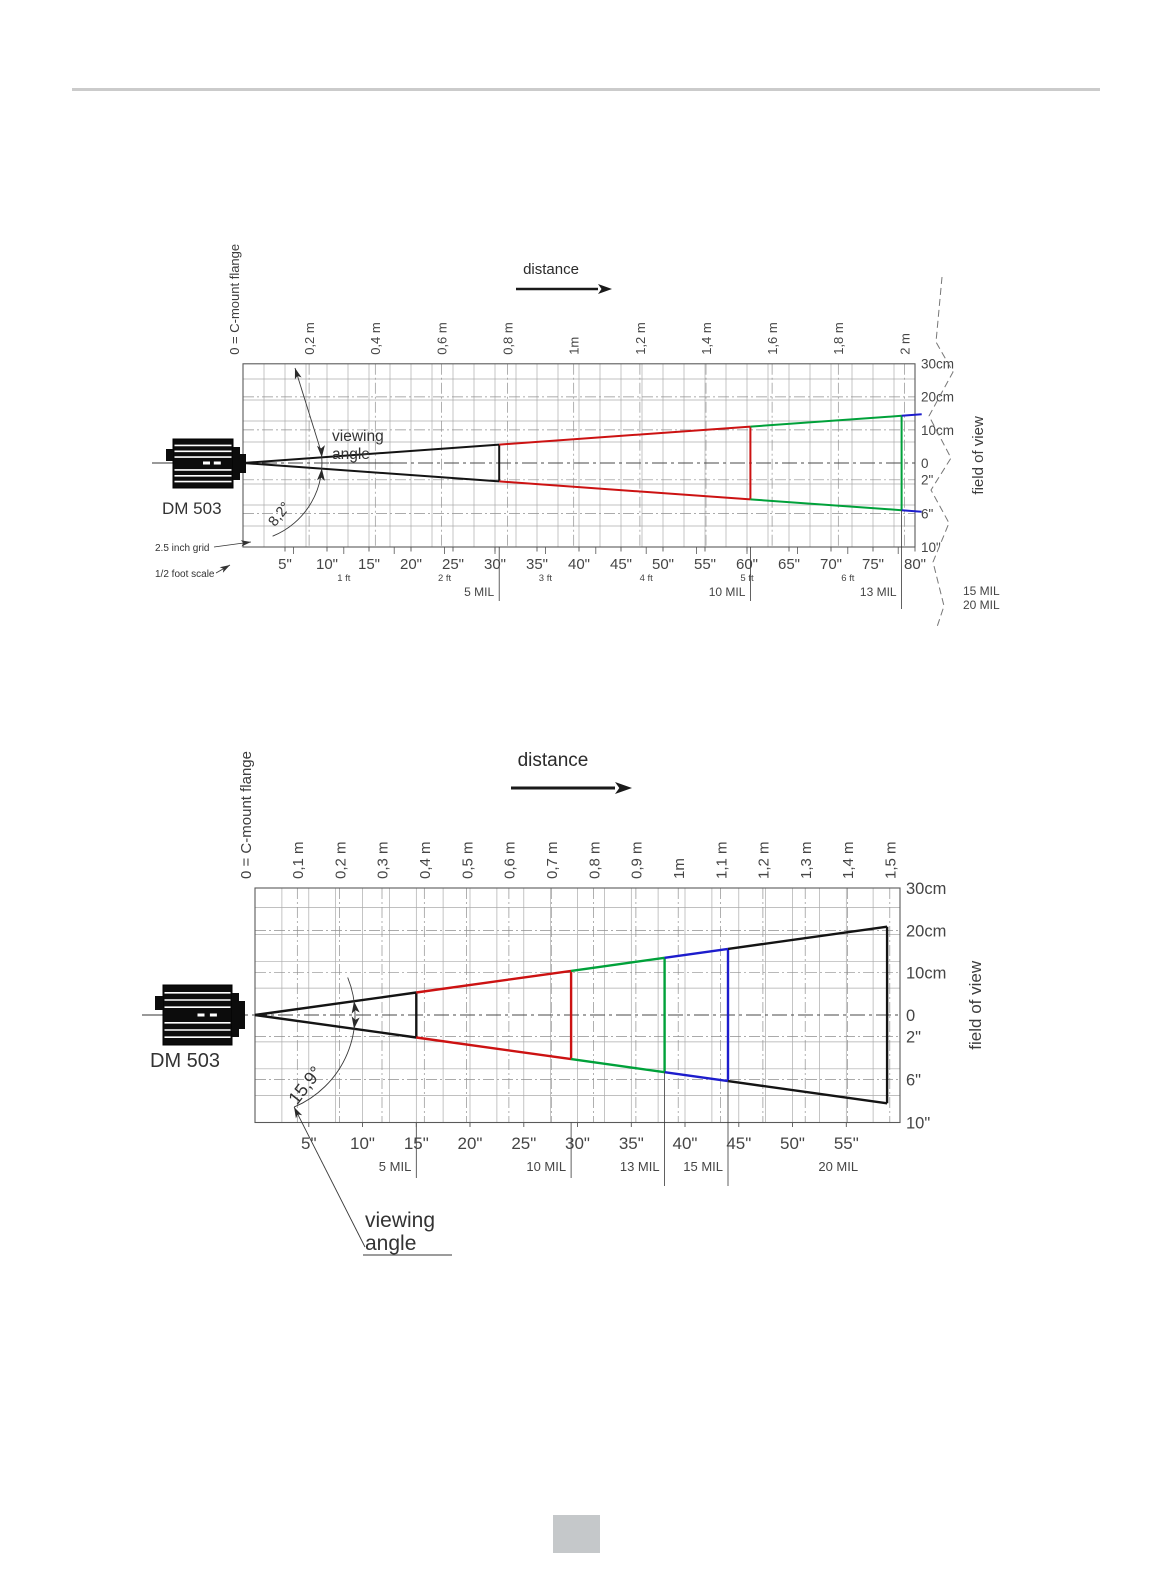 The image size is (1152, 1584). Describe the element at coordinates (182, 548) in the screenshot. I see `grid-note: 2.5 inch grid` at that location.